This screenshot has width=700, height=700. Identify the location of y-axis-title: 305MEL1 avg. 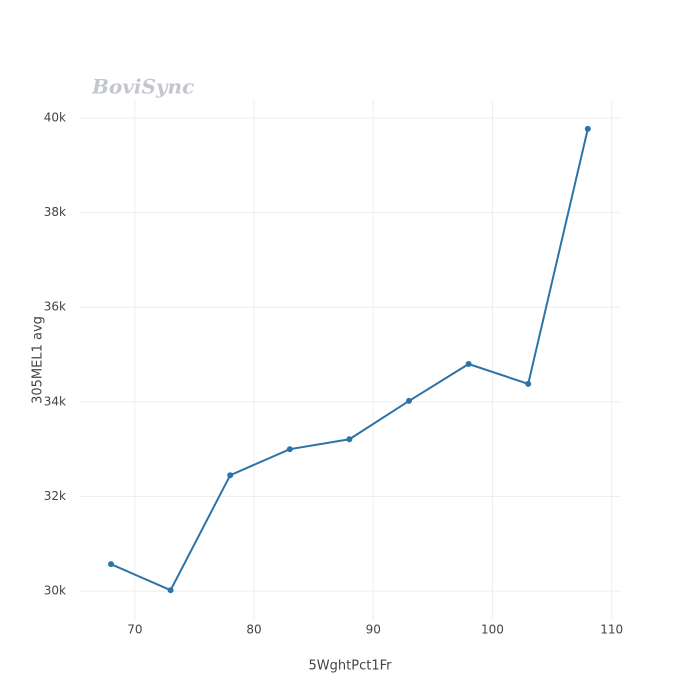
(38, 360).